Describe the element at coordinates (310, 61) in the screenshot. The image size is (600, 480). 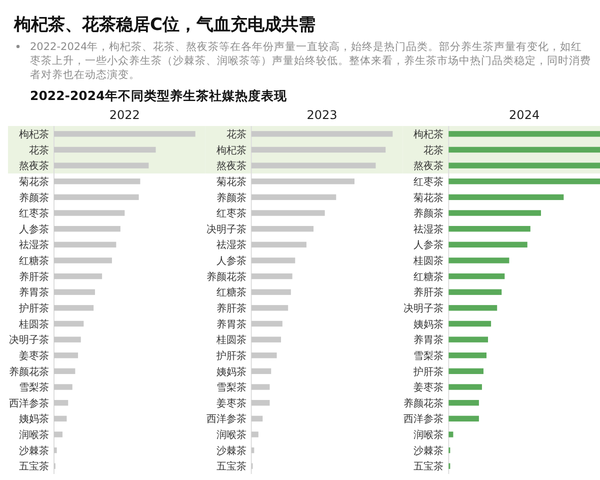
I see `annotation: 2022-2024年，枸杞茶、花茶、熬夜茶等在各年份声量一直较高，始终是热门品类。部分养生茶声量有变化，如红枣茶上升，一些小众养生茶（沙棘茶、润喉茶等）声量始终较低。整体来看，养生茶市场中热门品类稳定，同时消费者对养也在动态演变。` at that location.